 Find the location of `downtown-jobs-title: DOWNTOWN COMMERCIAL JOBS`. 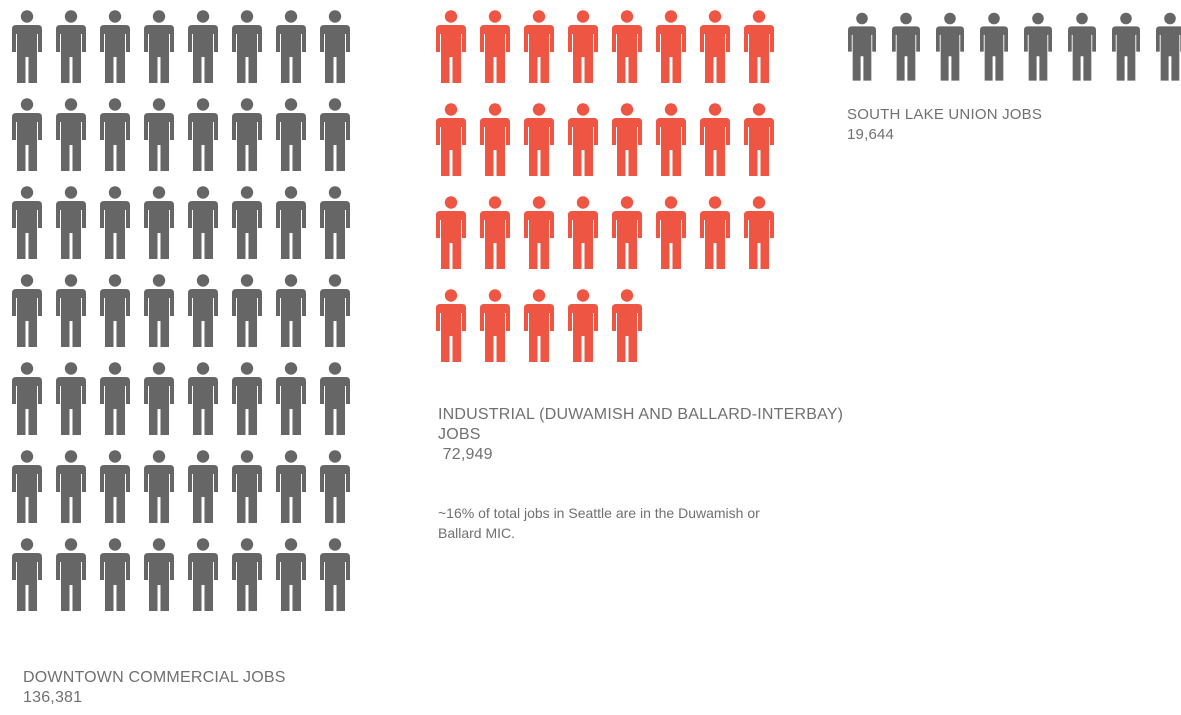

downtown-jobs-title: DOWNTOWN COMMERCIAL JOBS is located at coordinates (154, 677).